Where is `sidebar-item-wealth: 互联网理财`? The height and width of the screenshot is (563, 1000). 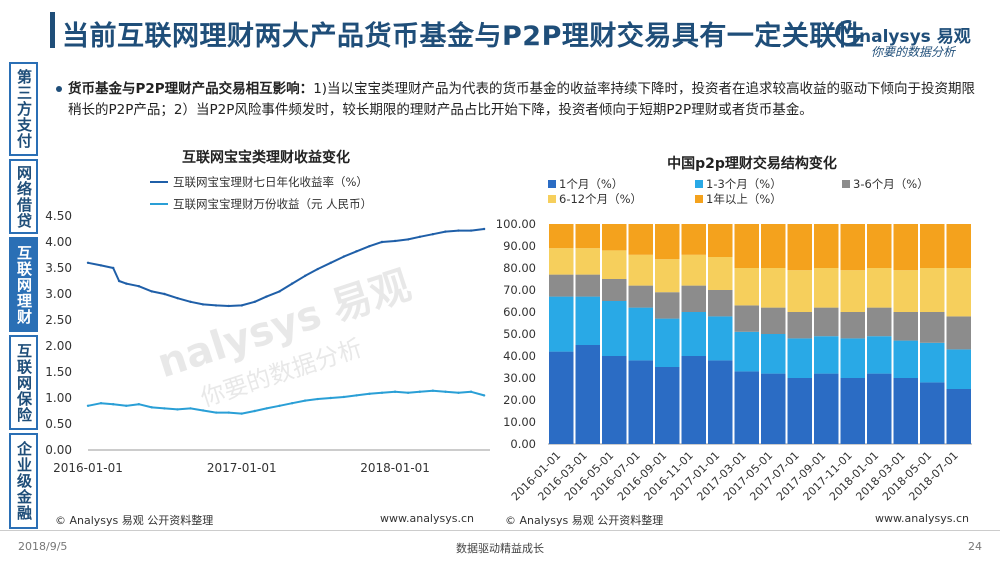
sidebar-item-wealth: 互联网理财 is located at coordinates (23, 284).